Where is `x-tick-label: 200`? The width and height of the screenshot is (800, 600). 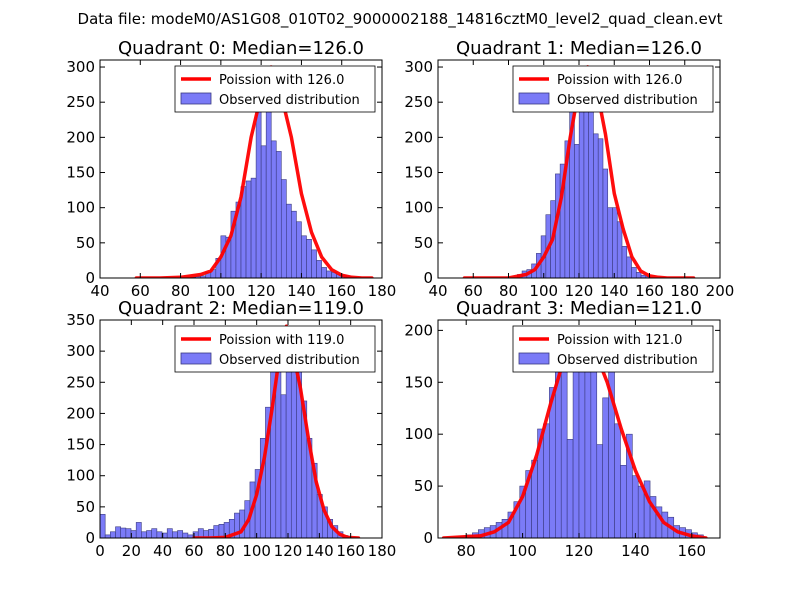 x-tick-label: 200 is located at coordinates (720, 291).